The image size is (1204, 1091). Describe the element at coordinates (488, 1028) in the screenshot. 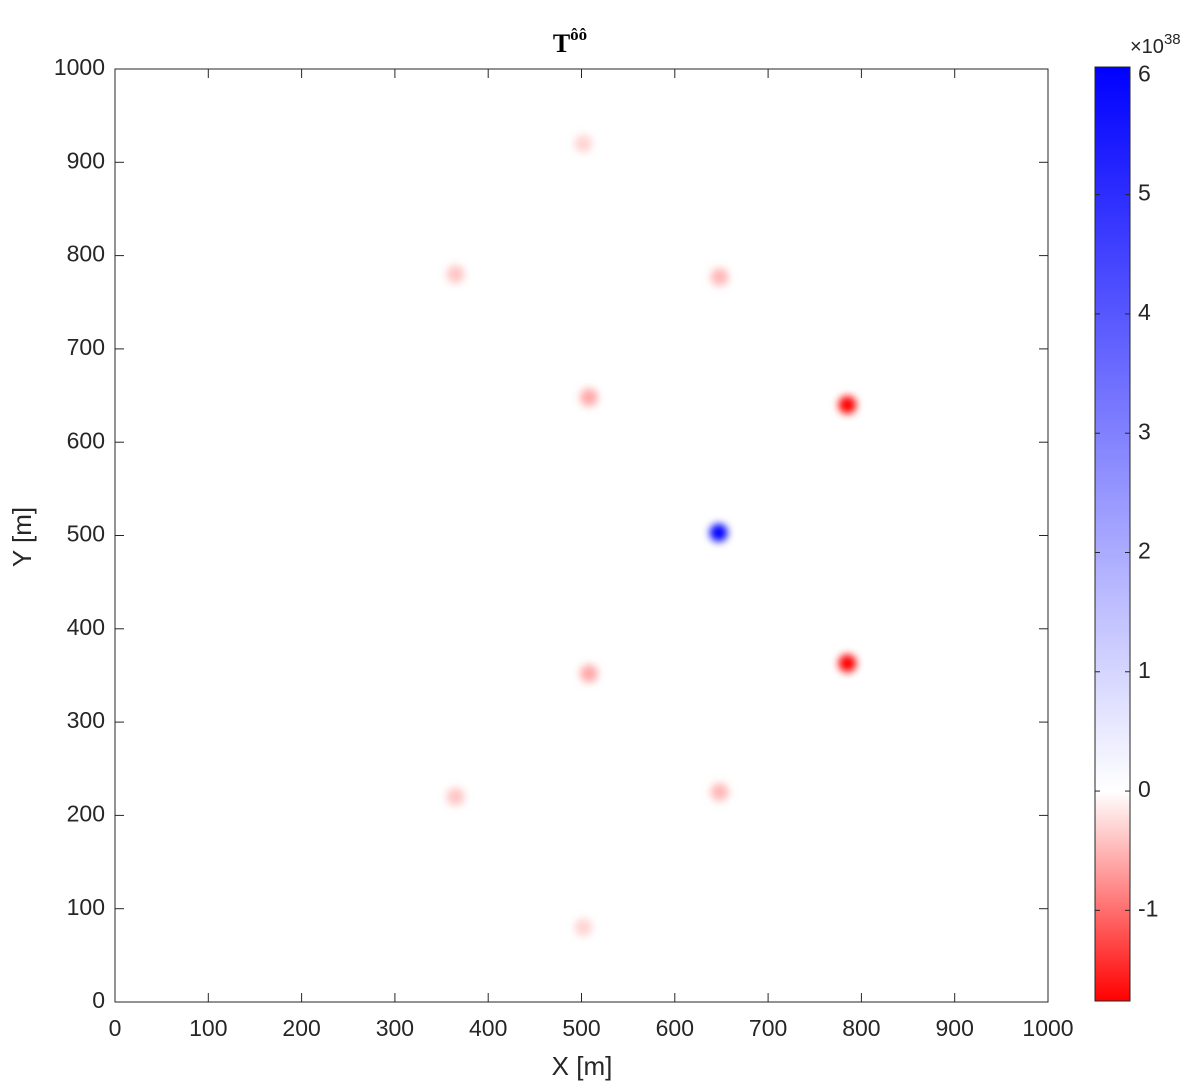

I see `x-tick-label: 400` at that location.